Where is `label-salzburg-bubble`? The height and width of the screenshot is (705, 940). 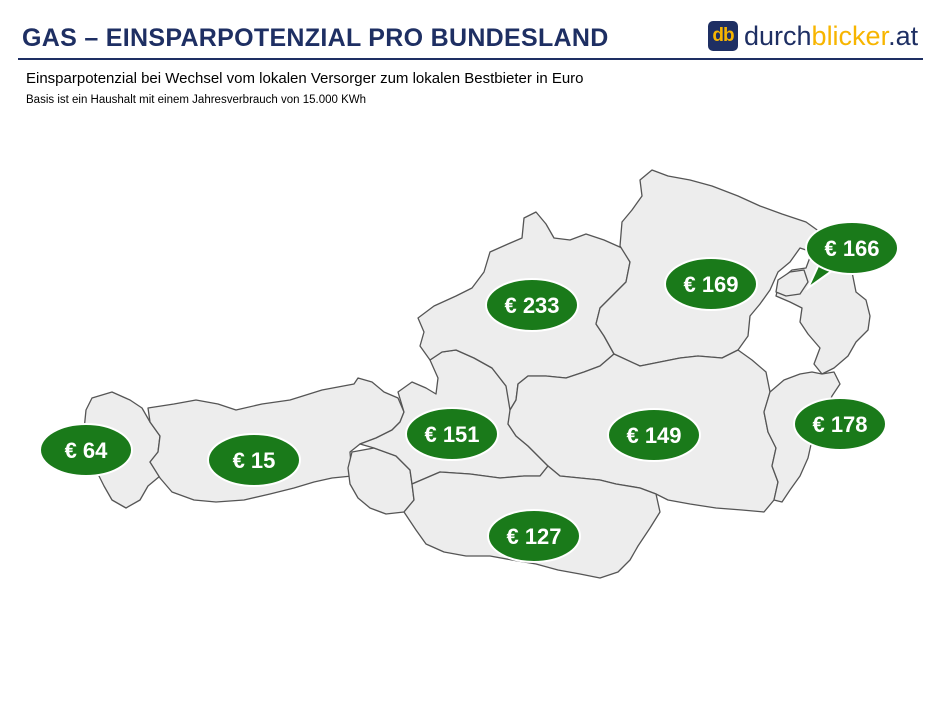
label-salzburg-bubble is located at coordinates (452, 434).